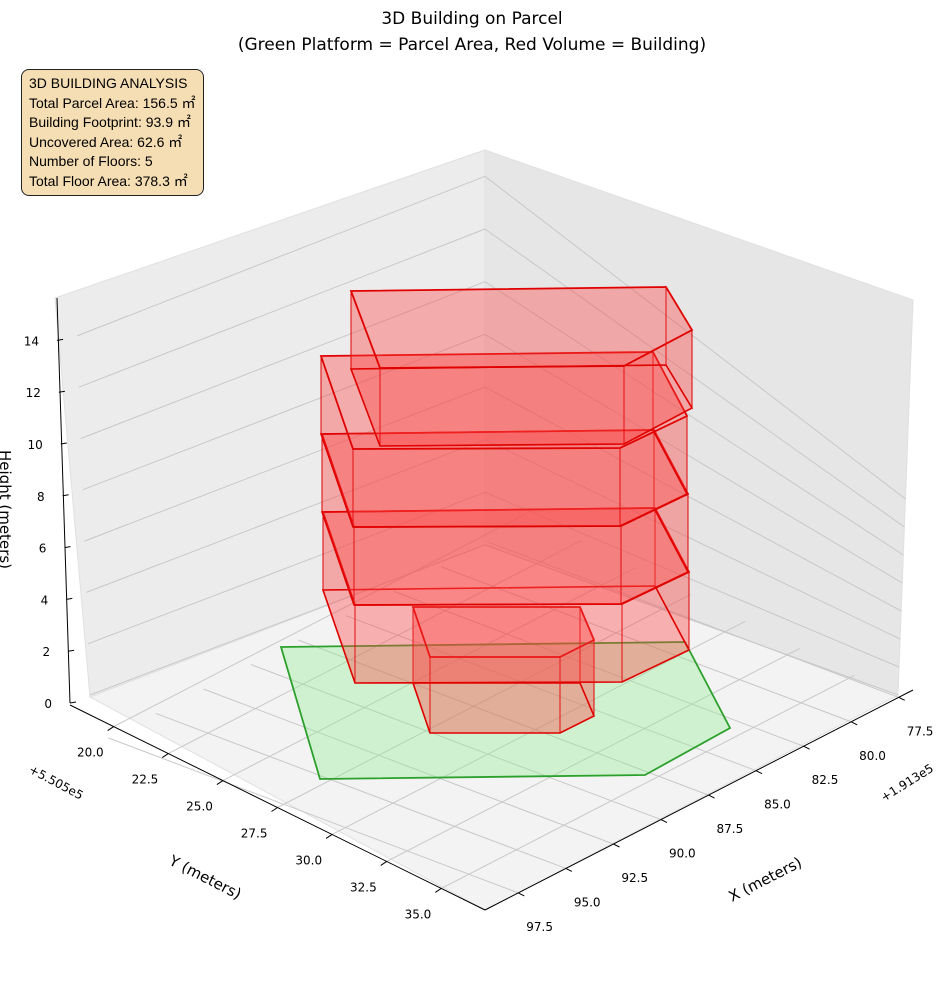  I want to click on z-tick-label: 0, so click(48, 704).